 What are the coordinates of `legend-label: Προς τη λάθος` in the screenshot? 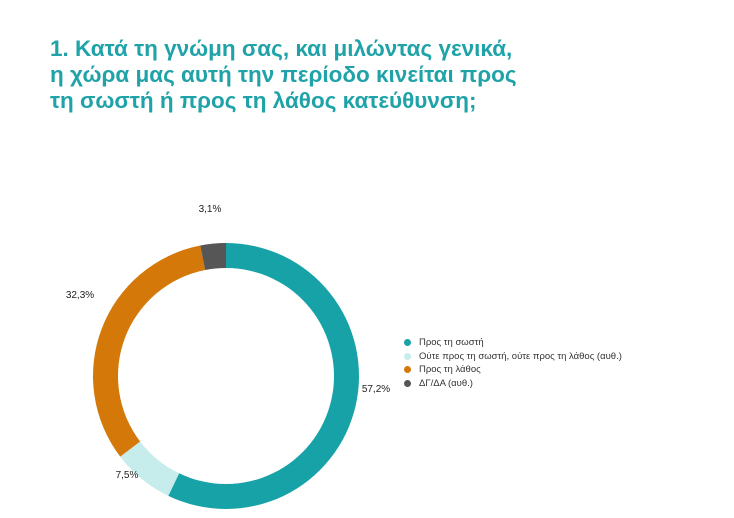 It's located at (450, 370).